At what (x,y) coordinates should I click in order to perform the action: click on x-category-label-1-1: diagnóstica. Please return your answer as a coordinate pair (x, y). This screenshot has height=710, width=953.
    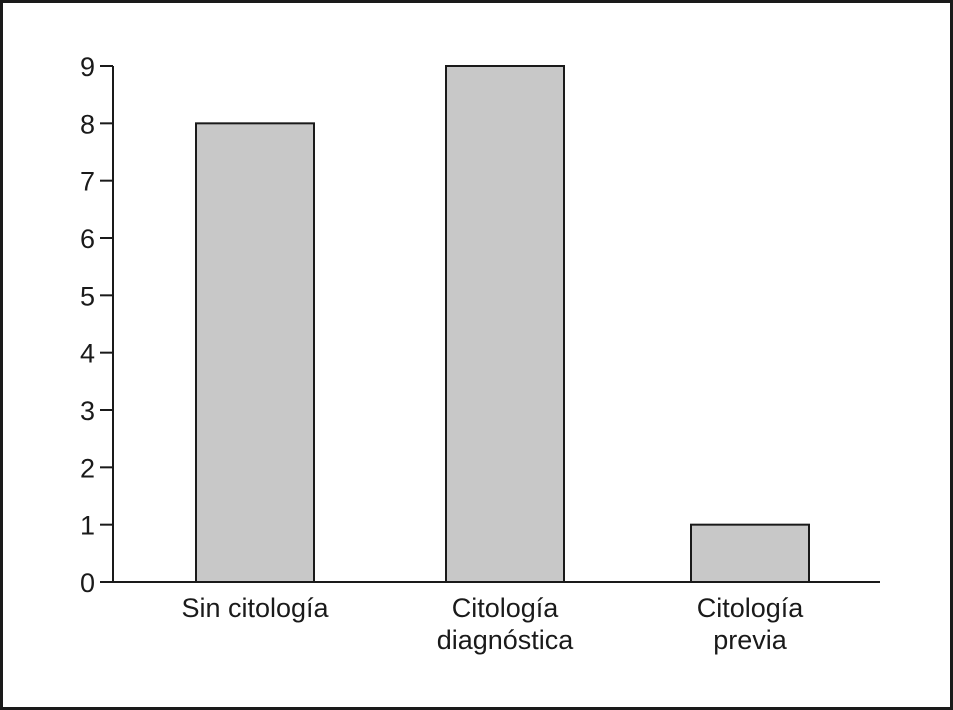
    Looking at the image, I should click on (506, 640).